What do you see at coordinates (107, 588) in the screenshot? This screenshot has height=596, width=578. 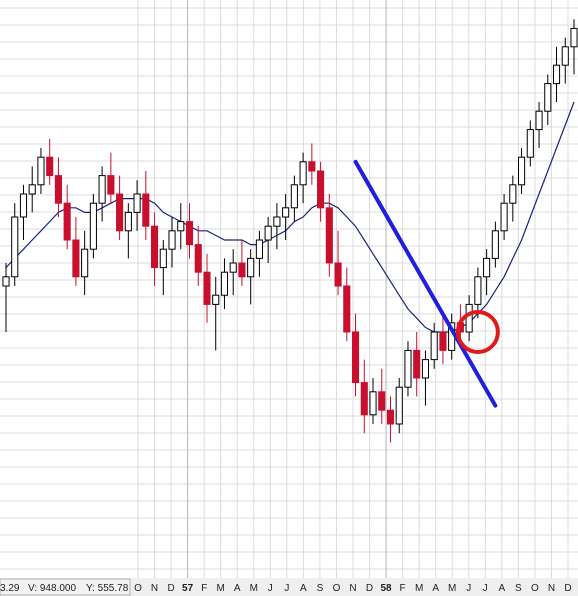 I see `readout-price: Y: 555.78` at bounding box center [107, 588].